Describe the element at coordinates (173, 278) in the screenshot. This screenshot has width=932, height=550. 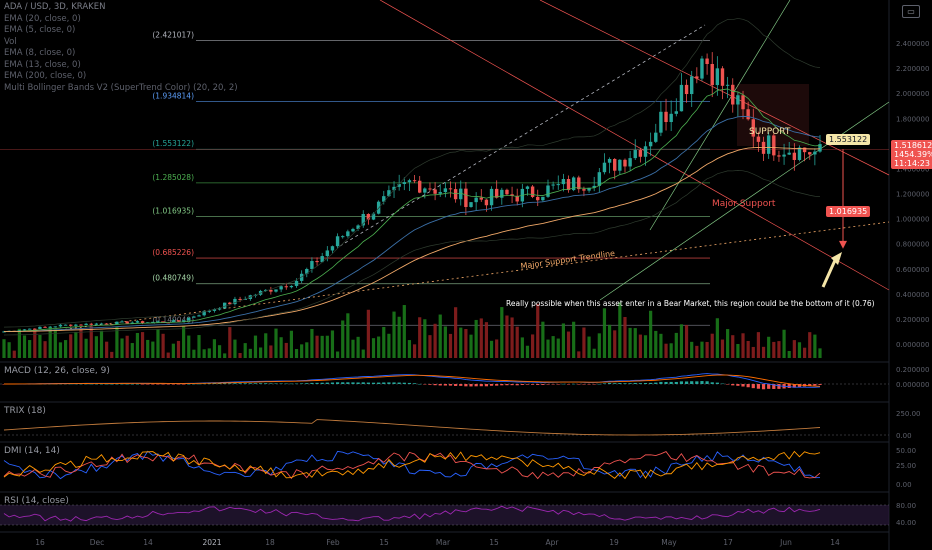
I see `fib-level-label: (0.480749)` at that location.